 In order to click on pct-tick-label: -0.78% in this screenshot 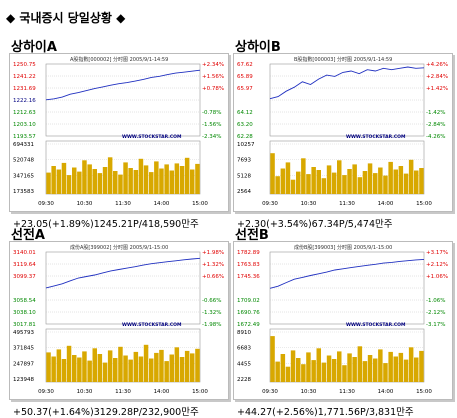, I will do `click(211, 113)`.